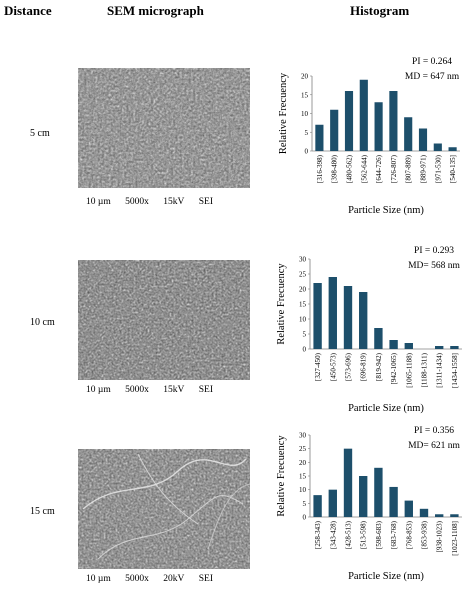 This screenshot has height=610, width=474. Describe the element at coordinates (438, 168) in the screenshot. I see `x-category-label: [971-530)` at that location.